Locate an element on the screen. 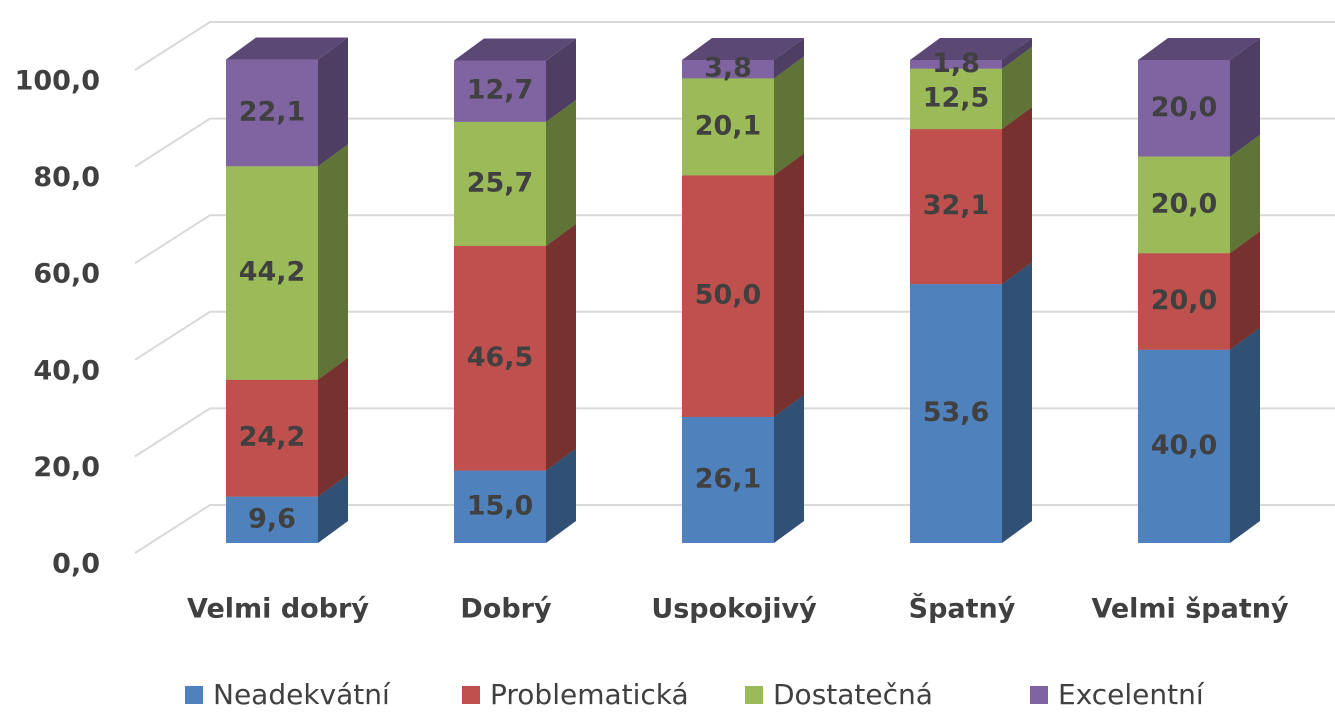  data-label: 20,1 is located at coordinates (728, 125).